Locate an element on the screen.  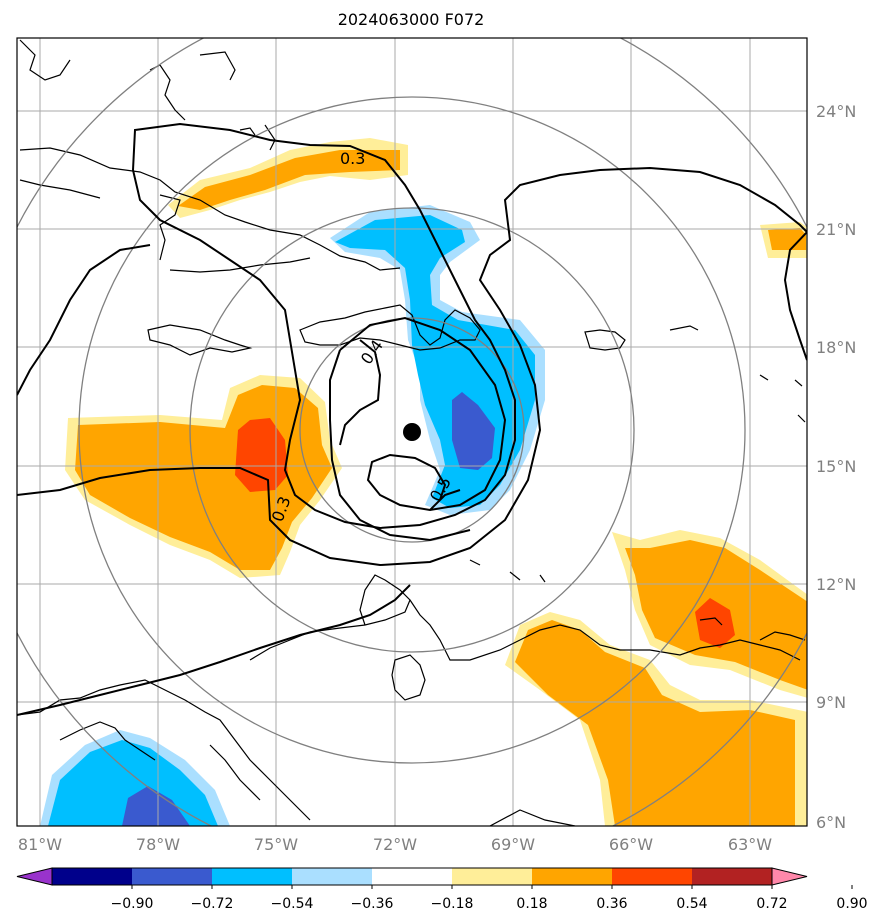
lat-label: 15°N is located at coordinates (836, 466).